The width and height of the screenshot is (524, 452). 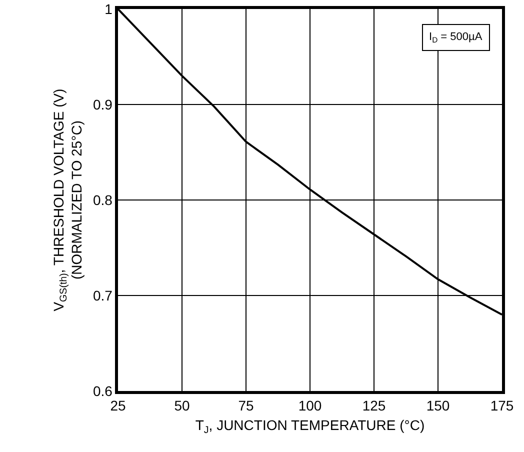 What do you see at coordinates (102, 200) in the screenshot?
I see `y-tick-label: 0.8` at bounding box center [102, 200].